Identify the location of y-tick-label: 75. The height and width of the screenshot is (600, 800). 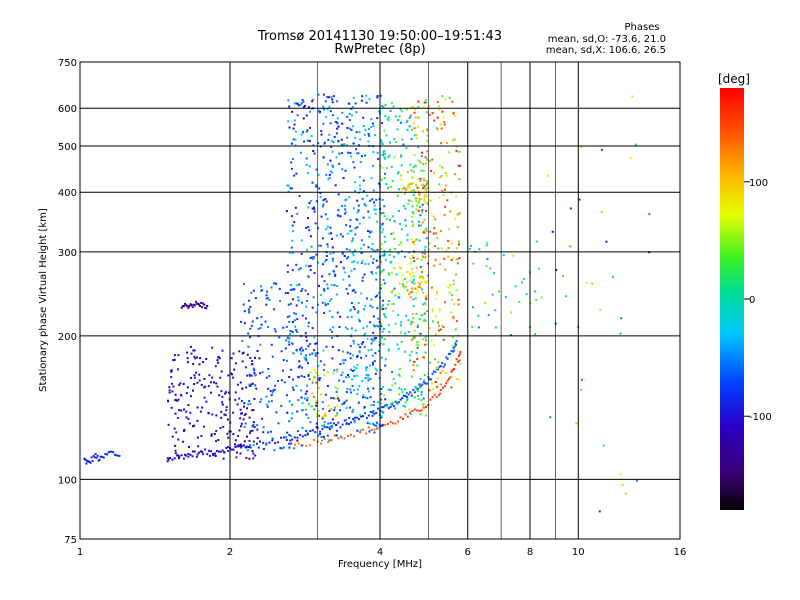
(70, 540).